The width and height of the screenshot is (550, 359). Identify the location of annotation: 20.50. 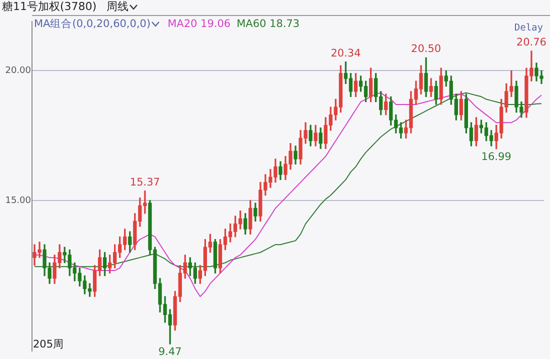
(426, 49).